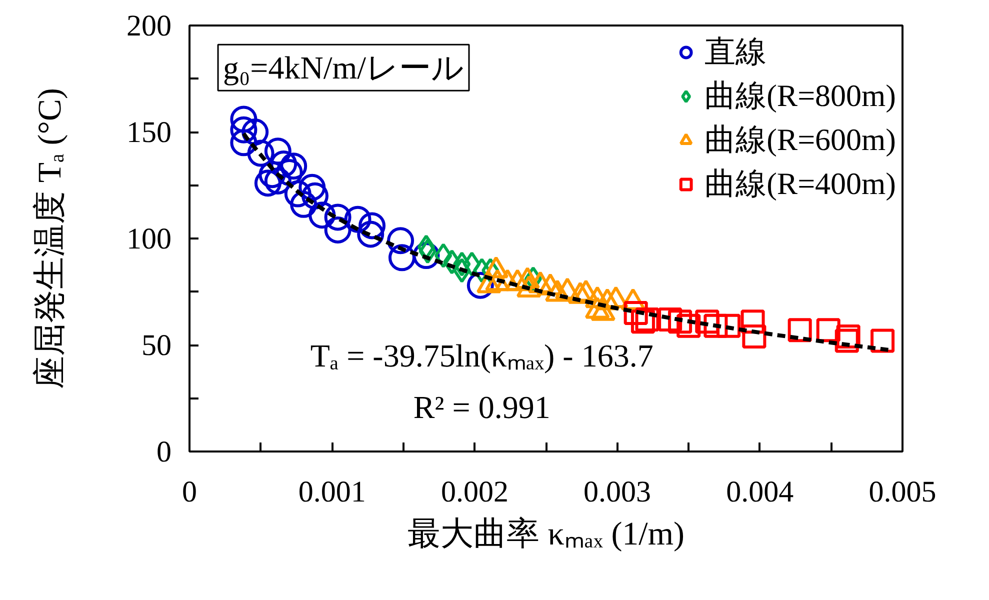 Image resolution: width=989 pixels, height=600 pixels. What do you see at coordinates (800, 184) in the screenshot?
I see `legend-label: 曲線(R=400m)` at bounding box center [800, 184].